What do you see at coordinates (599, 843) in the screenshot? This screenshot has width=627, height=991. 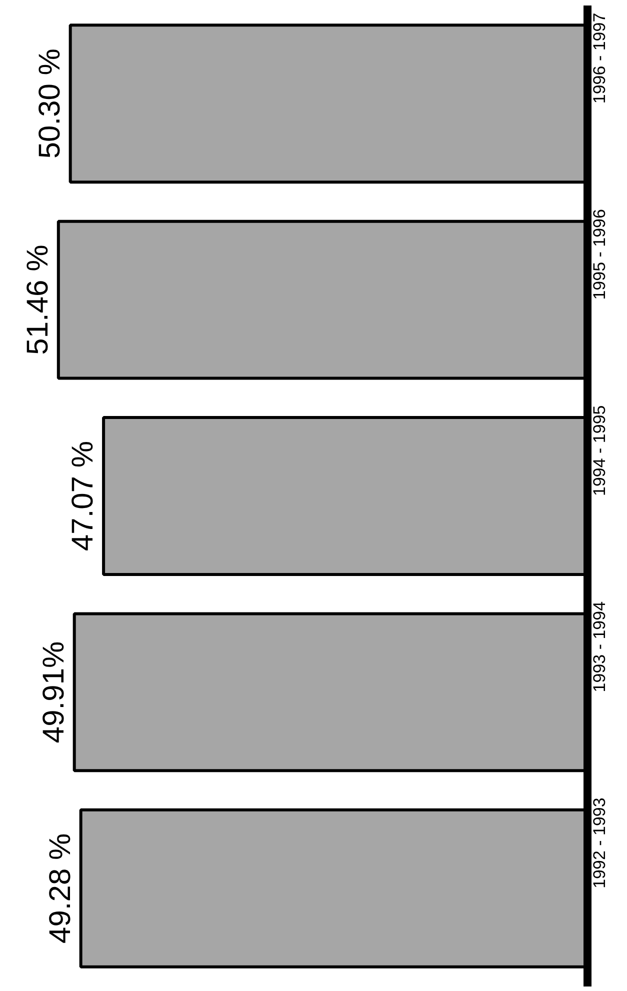 I see `y-tick-label: 1992 - 1993` at bounding box center [599, 843].